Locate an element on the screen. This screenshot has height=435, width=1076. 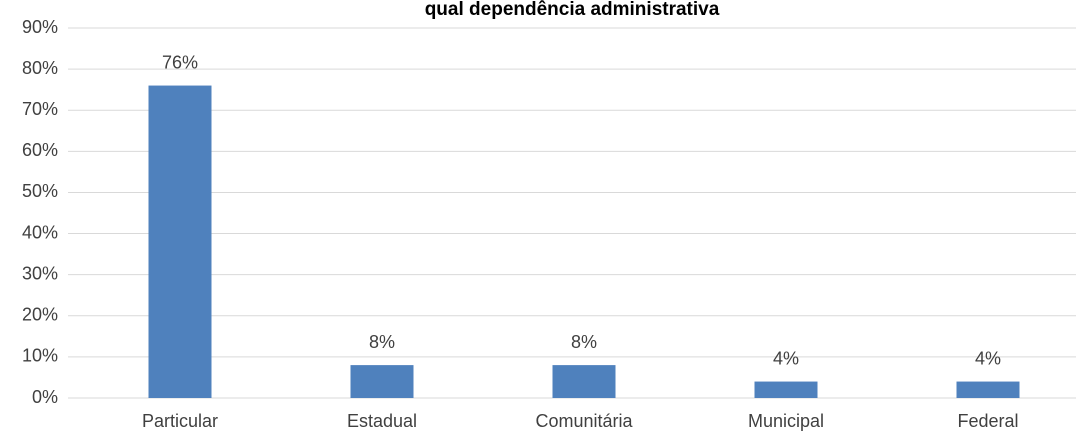
x-tick-label: Comunitária is located at coordinates (584, 421).